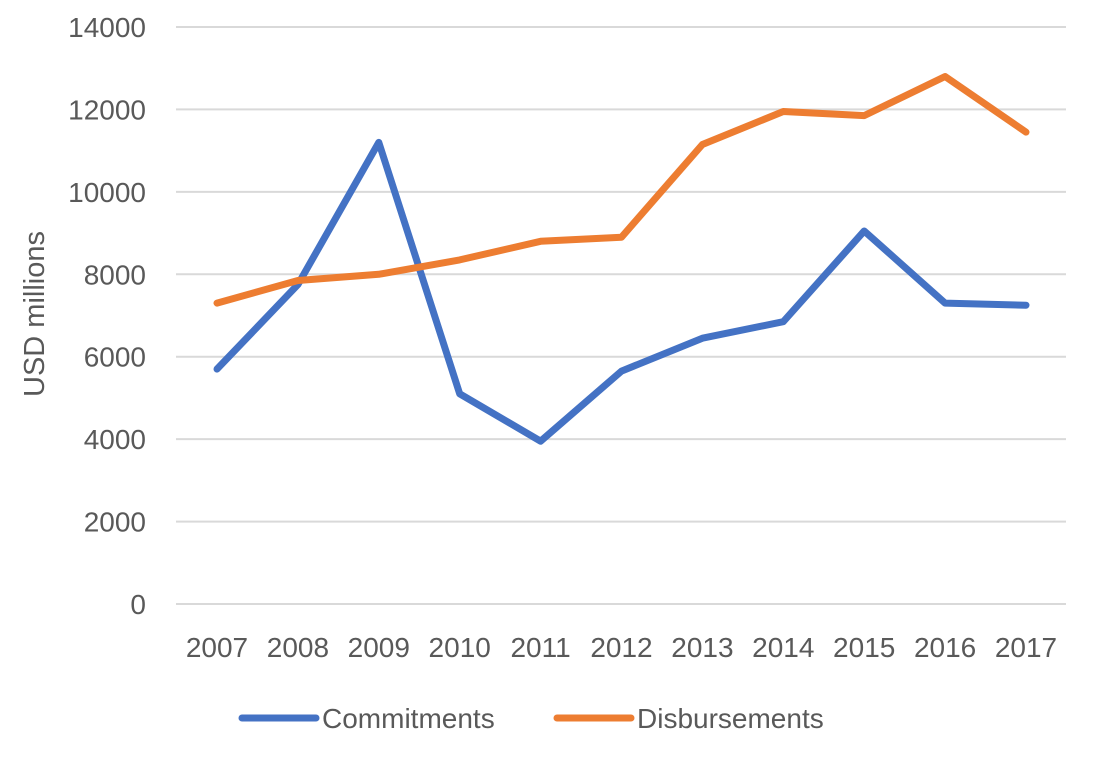  Describe the element at coordinates (540, 647) in the screenshot. I see `x-tick-label: 2011` at that location.